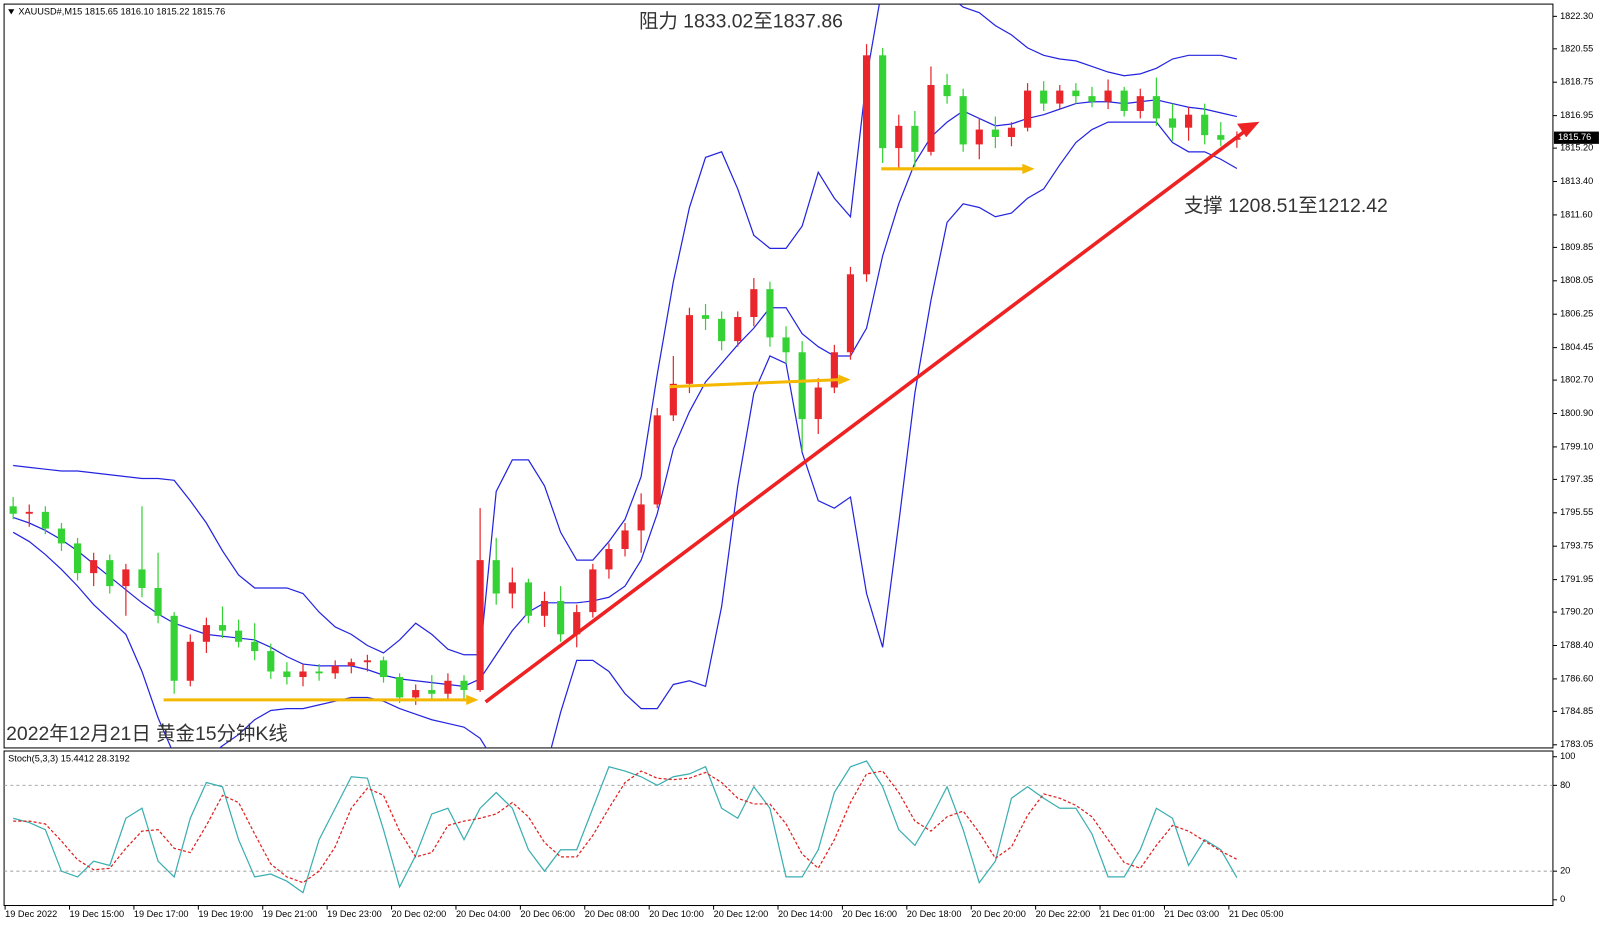 Image resolution: width=1602 pixels, height=927 pixels. I want to click on y-tick-label: 1788.40, so click(1576, 645).